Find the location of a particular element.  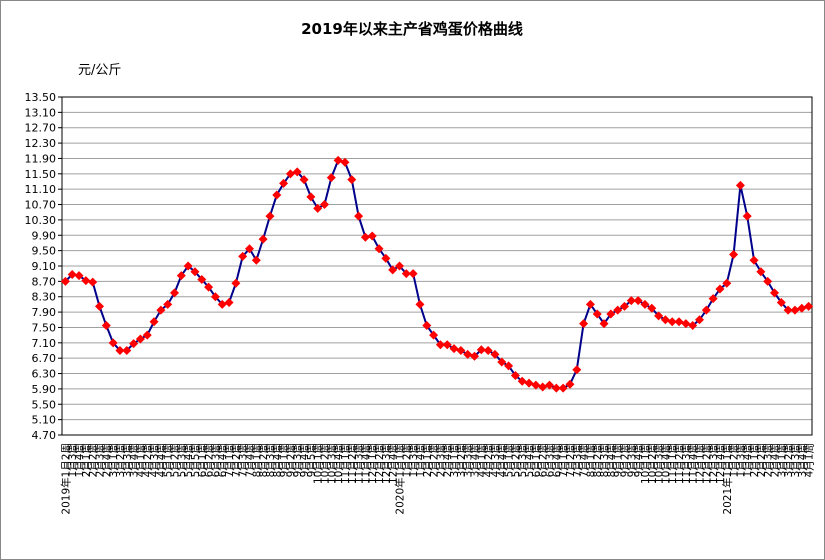

x-tick-label: 3月4周 is located at coordinates (476, 460).